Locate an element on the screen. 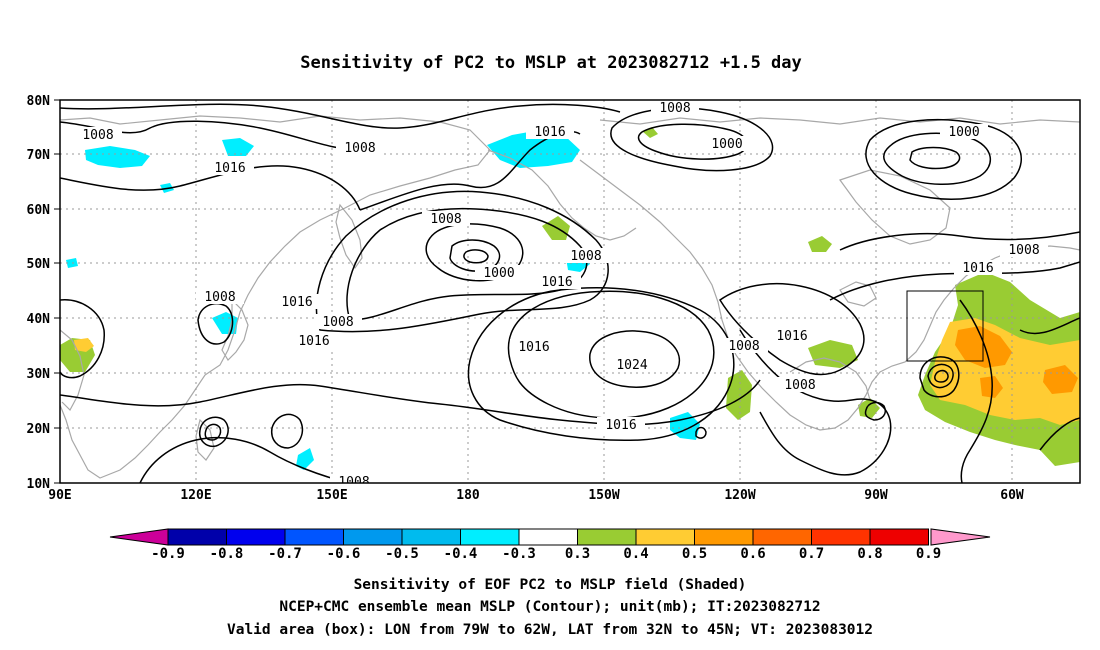 The image size is (1100, 650). svg-text: 1000 is located at coordinates (726, 144).